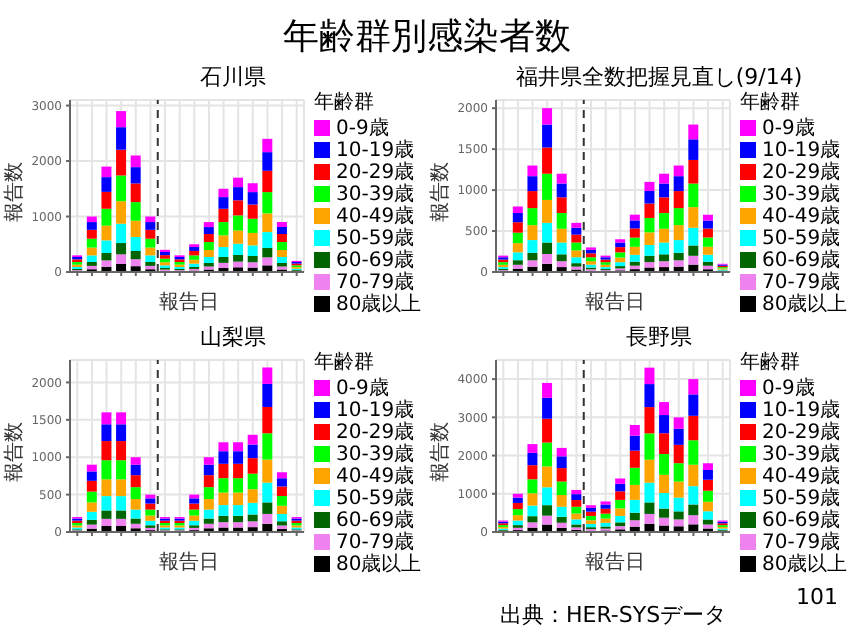 Image resolution: width=854 pixels, height=640 pixels. I want to click on text: 101, so click(817, 597).